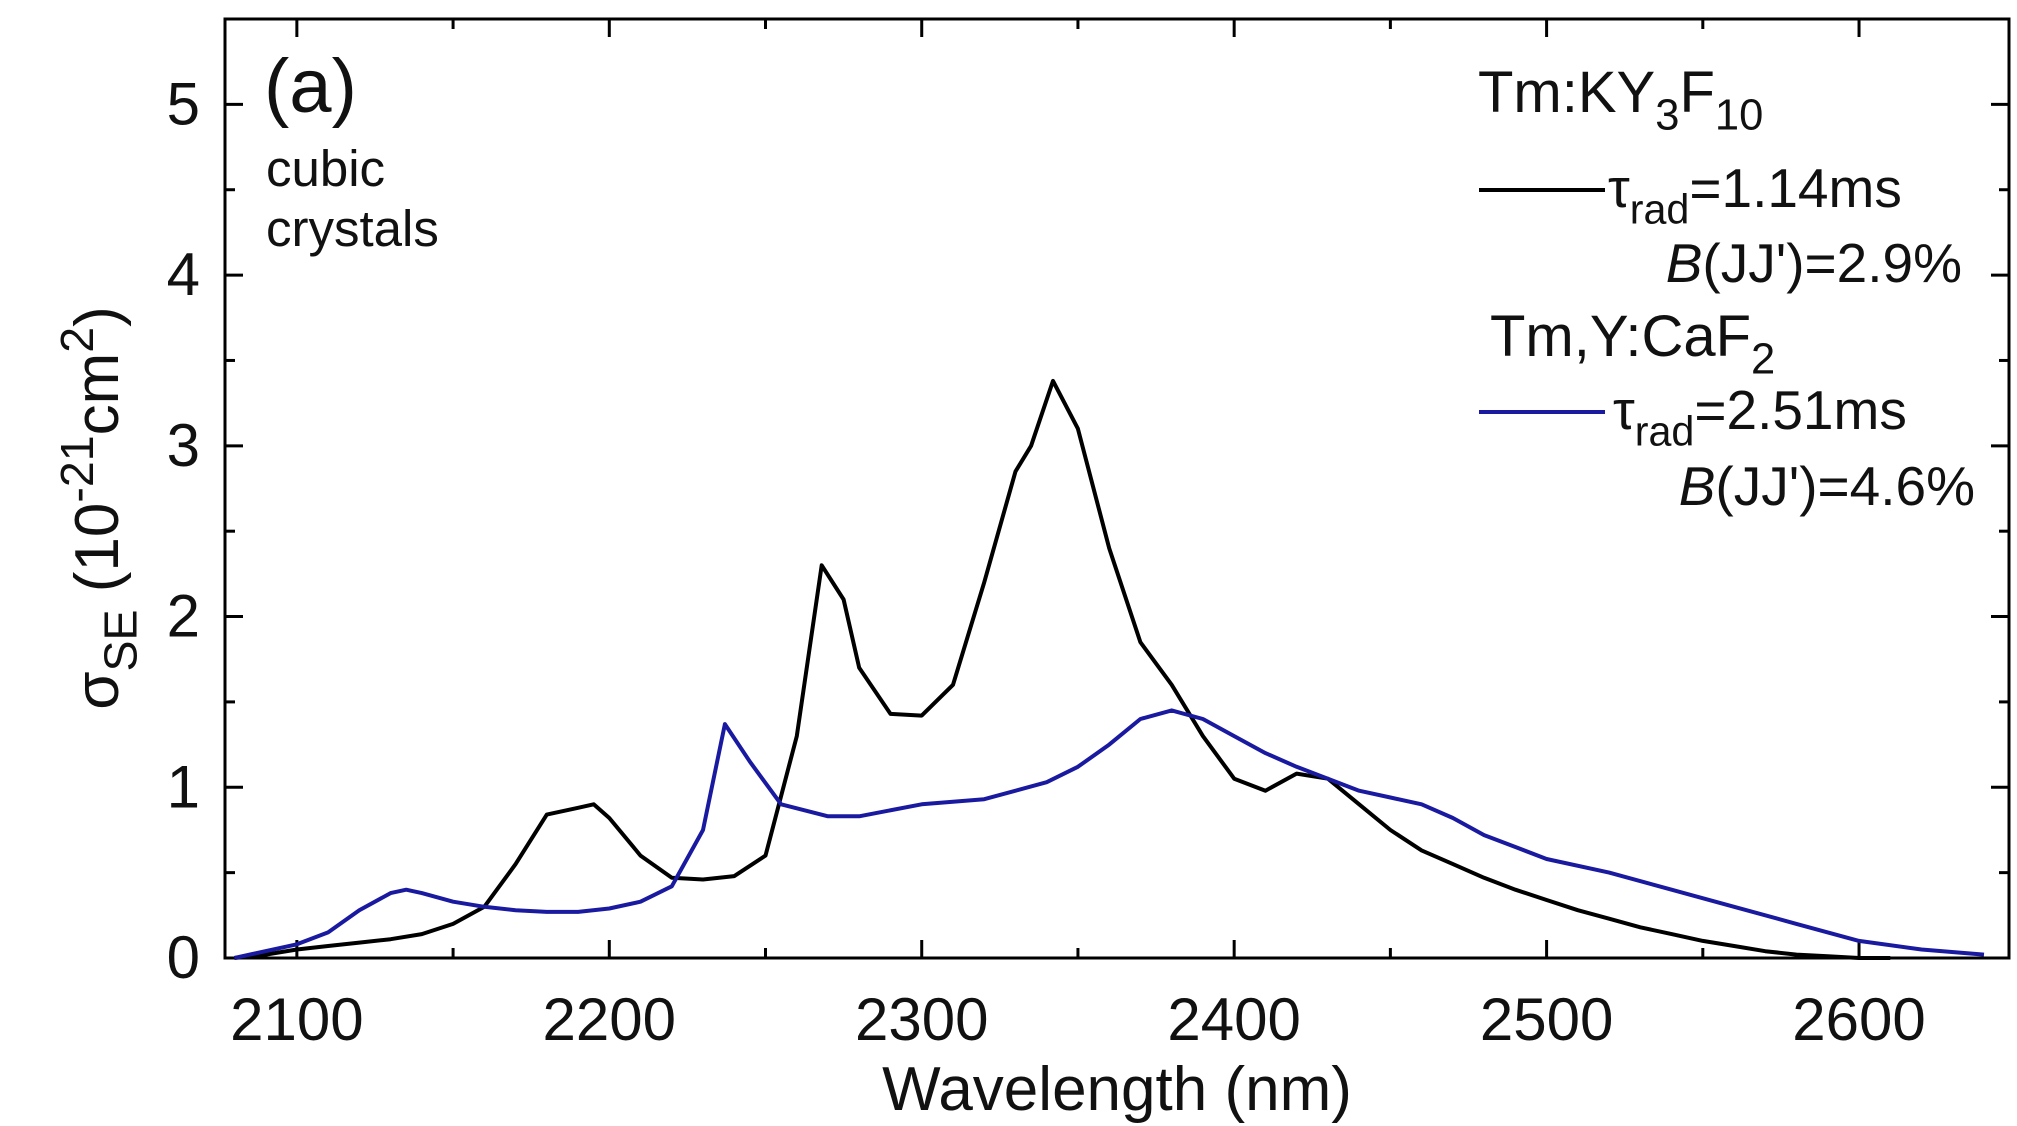 This screenshot has height=1126, width=2017. What do you see at coordinates (1696, 92) in the screenshot?
I see `text-segment: F` at bounding box center [1696, 92].